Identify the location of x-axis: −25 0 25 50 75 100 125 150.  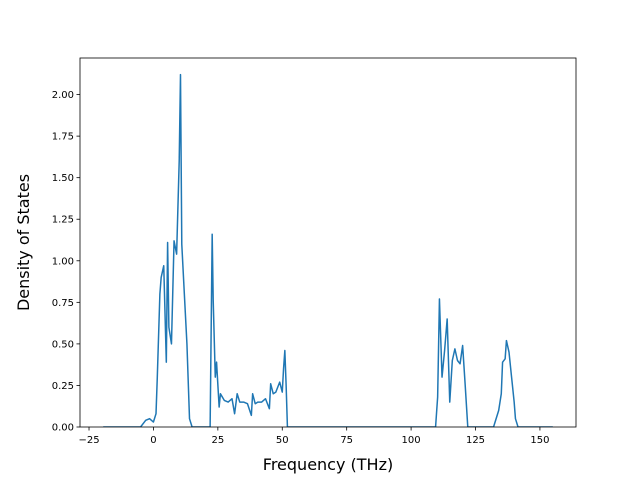
(313, 436).